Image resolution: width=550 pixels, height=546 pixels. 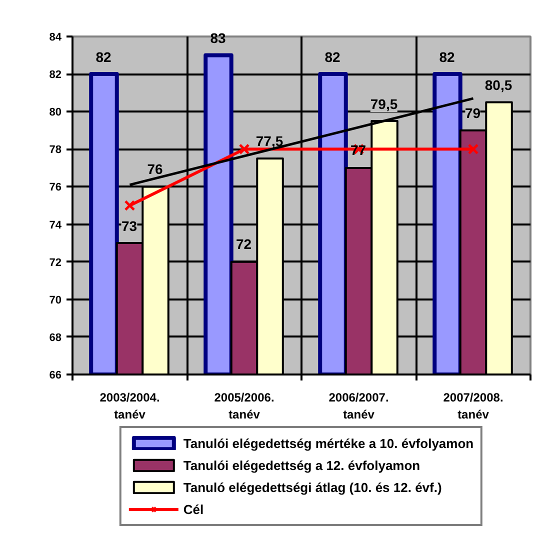 What do you see at coordinates (312, 487) in the screenshot?
I see `legend-label: Tanuló elégedettségi átlag (10. és 12. évf.)` at bounding box center [312, 487].